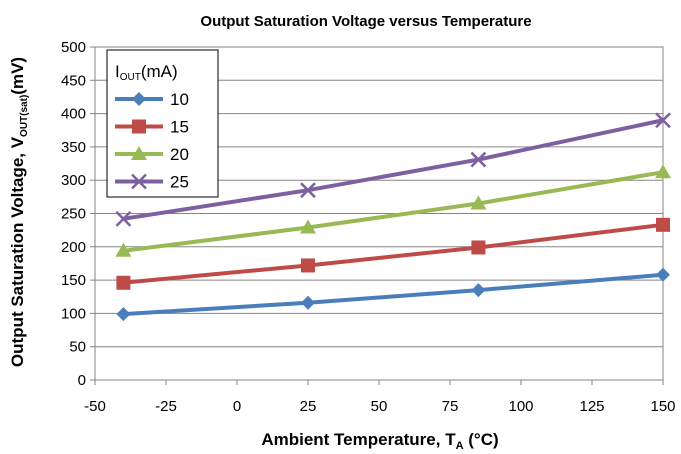 The image size is (681, 454). I want to click on legend-label: 15, so click(179, 127).